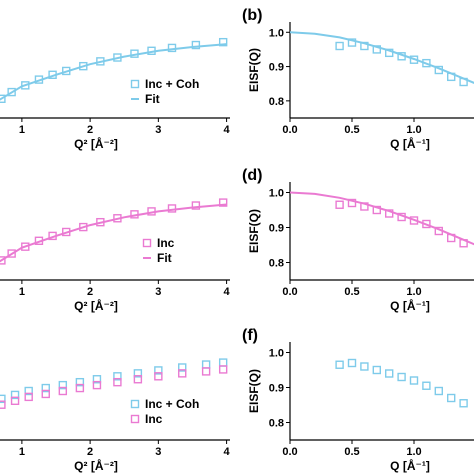  I want to click on panel-label: (b), so click(252, 15).